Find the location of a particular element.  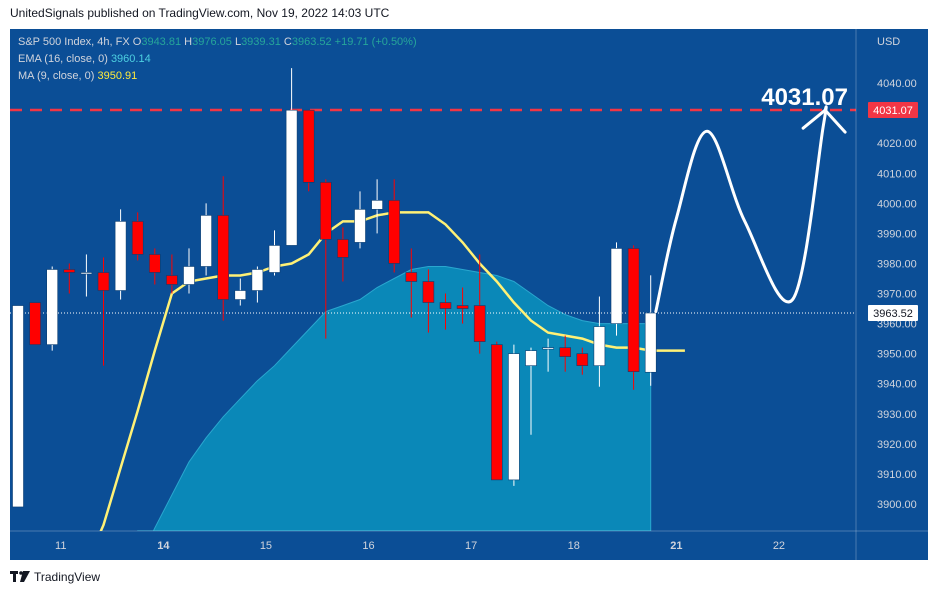

current-price-badge is located at coordinates (893, 313).